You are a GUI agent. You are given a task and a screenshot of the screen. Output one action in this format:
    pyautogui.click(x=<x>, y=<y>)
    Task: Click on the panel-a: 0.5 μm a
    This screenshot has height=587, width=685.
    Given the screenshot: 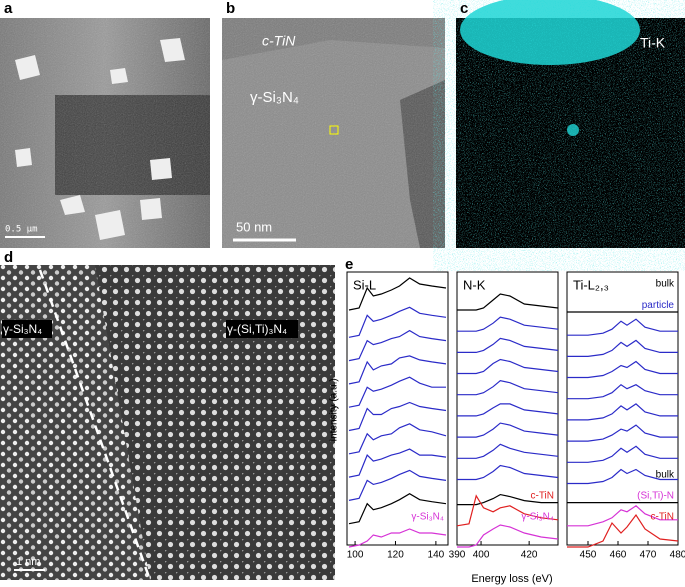 What is the action you would take?
    pyautogui.click(x=105, y=124)
    